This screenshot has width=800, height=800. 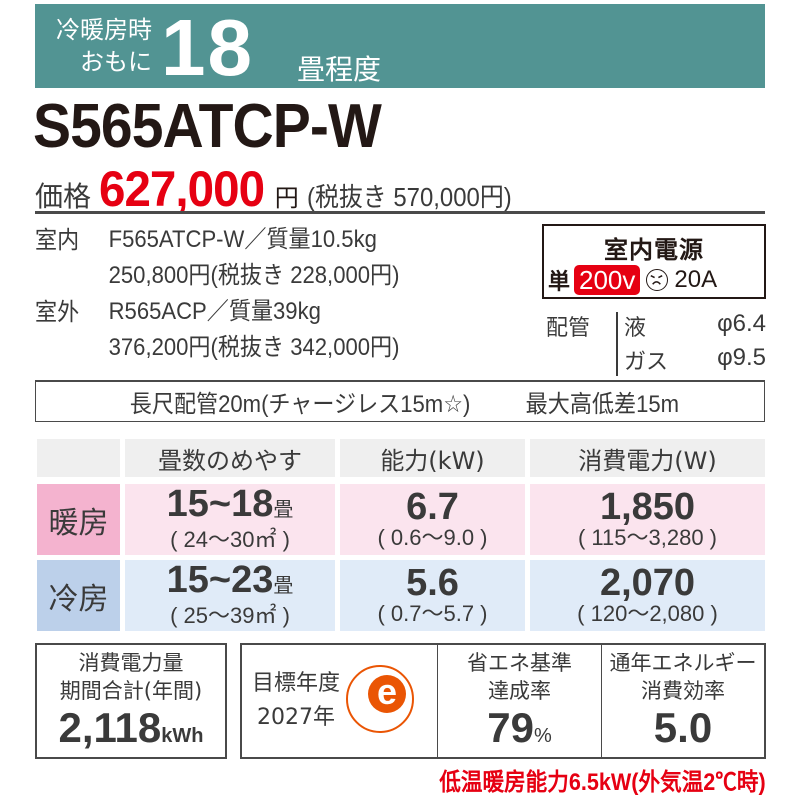 What do you see at coordinates (647, 613) in the screenshot?
I see `cooling-power-range: ( 120〜2,080 )` at bounding box center [647, 613].